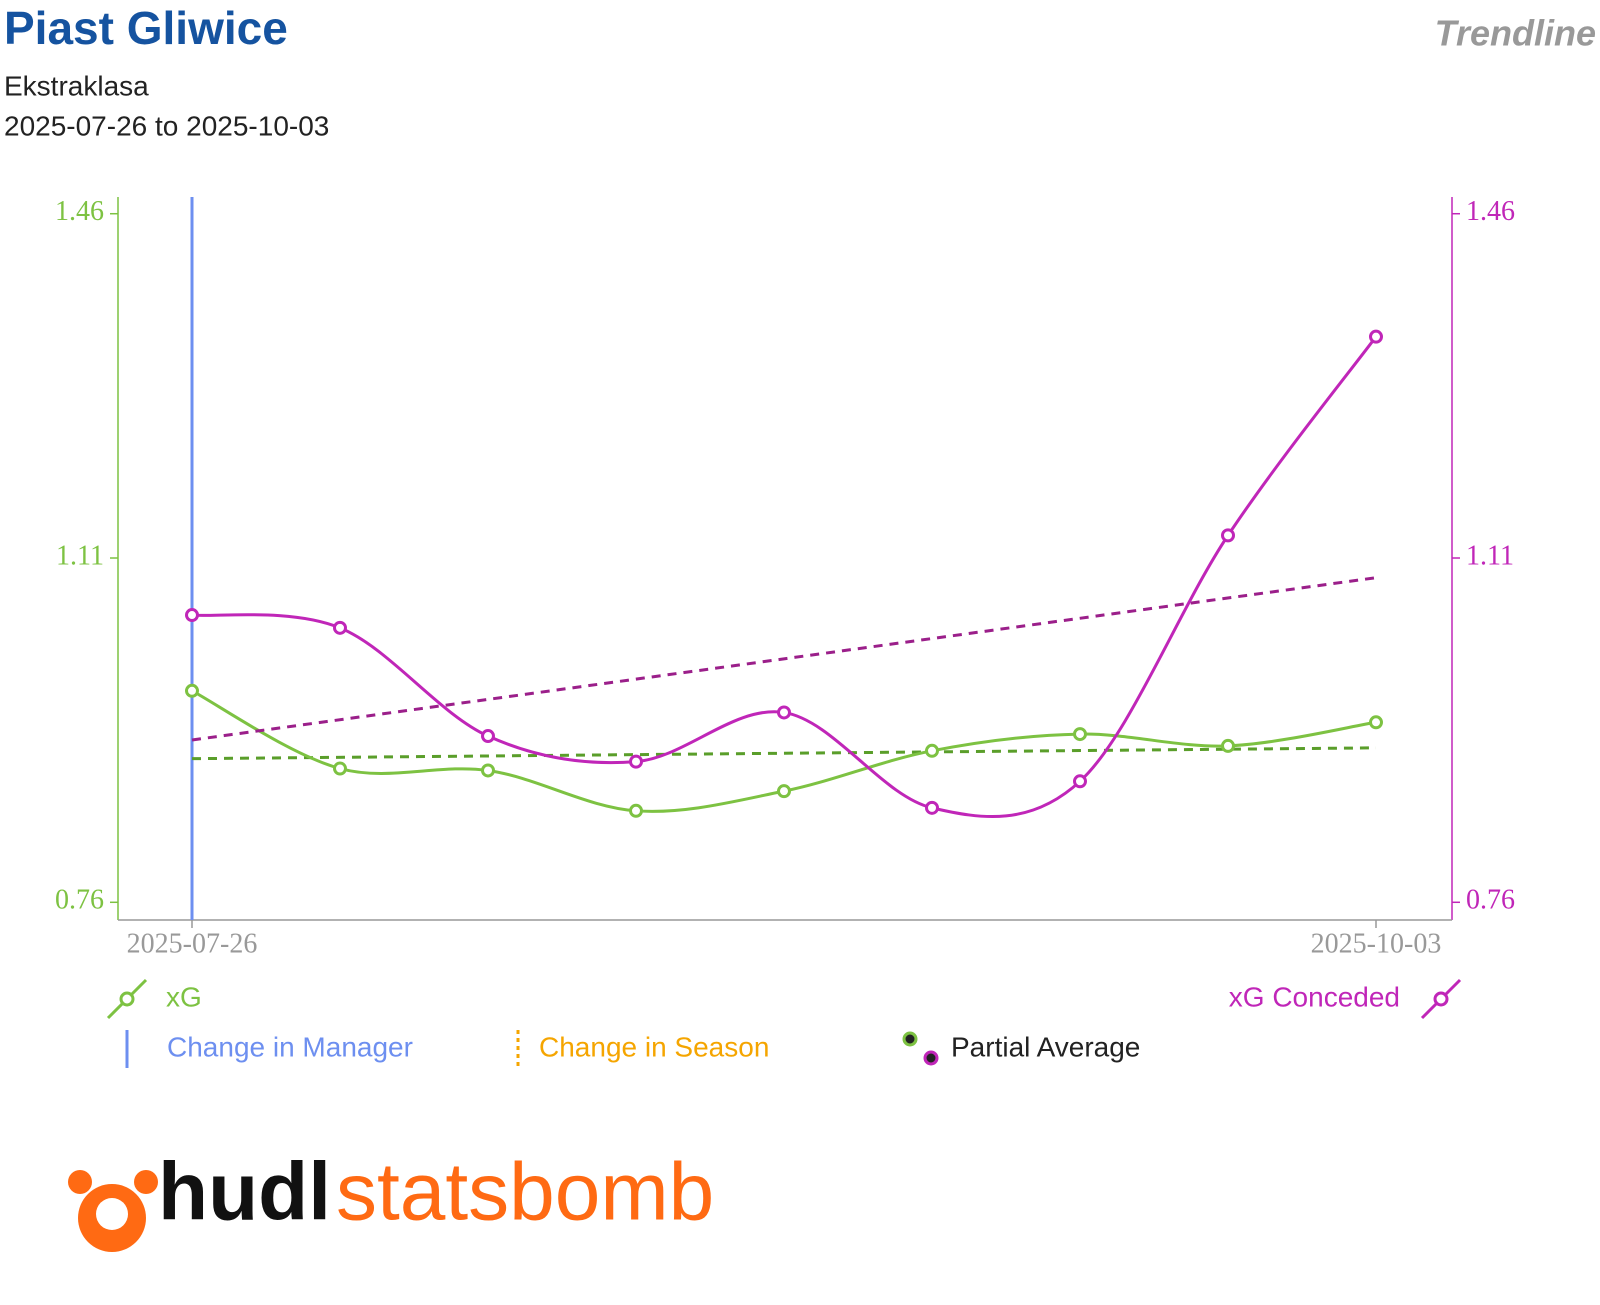 The image size is (1600, 1305). What do you see at coordinates (525, 1192) in the screenshot?
I see `logo-text: statsbomb` at bounding box center [525, 1192].